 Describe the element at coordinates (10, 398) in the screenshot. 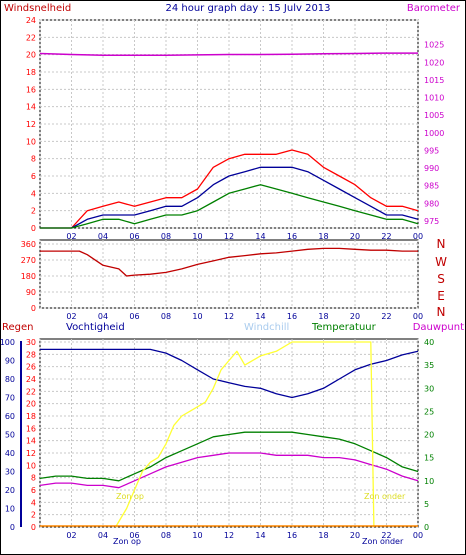

I see `p3-humidity-tick-label: 70` at that location.